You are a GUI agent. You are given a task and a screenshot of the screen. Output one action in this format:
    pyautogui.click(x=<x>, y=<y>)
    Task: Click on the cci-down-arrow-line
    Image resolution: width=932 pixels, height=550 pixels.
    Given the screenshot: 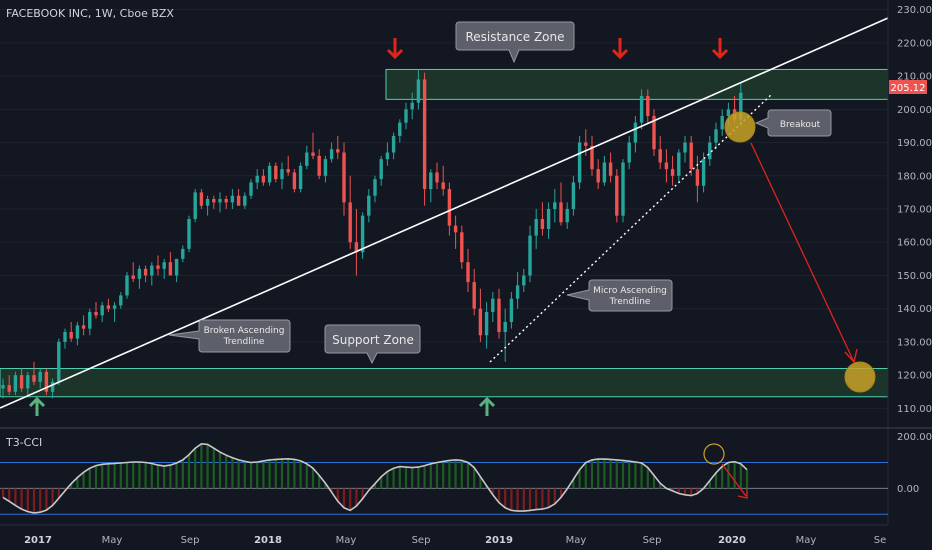 What is the action you would take?
    pyautogui.click(x=734, y=480)
    